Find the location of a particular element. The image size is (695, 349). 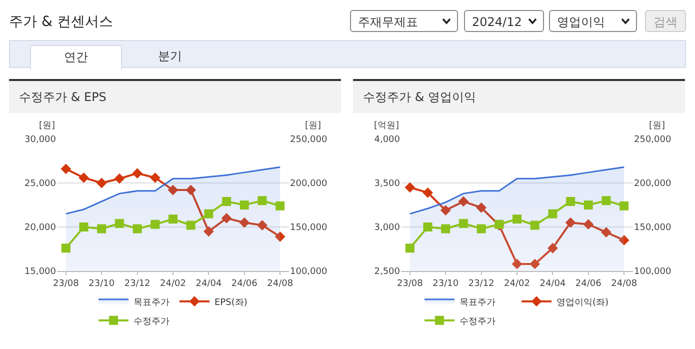

y-tick-label: 3,000 is located at coordinates (387, 228).